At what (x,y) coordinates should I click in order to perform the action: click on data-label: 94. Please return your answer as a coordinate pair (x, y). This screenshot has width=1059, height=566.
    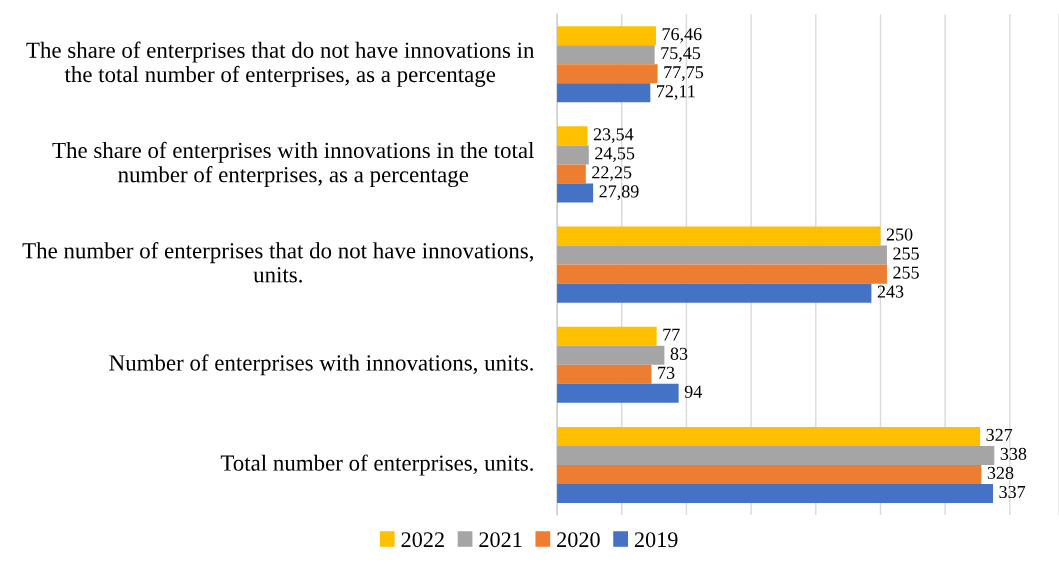
    Looking at the image, I should click on (693, 391).